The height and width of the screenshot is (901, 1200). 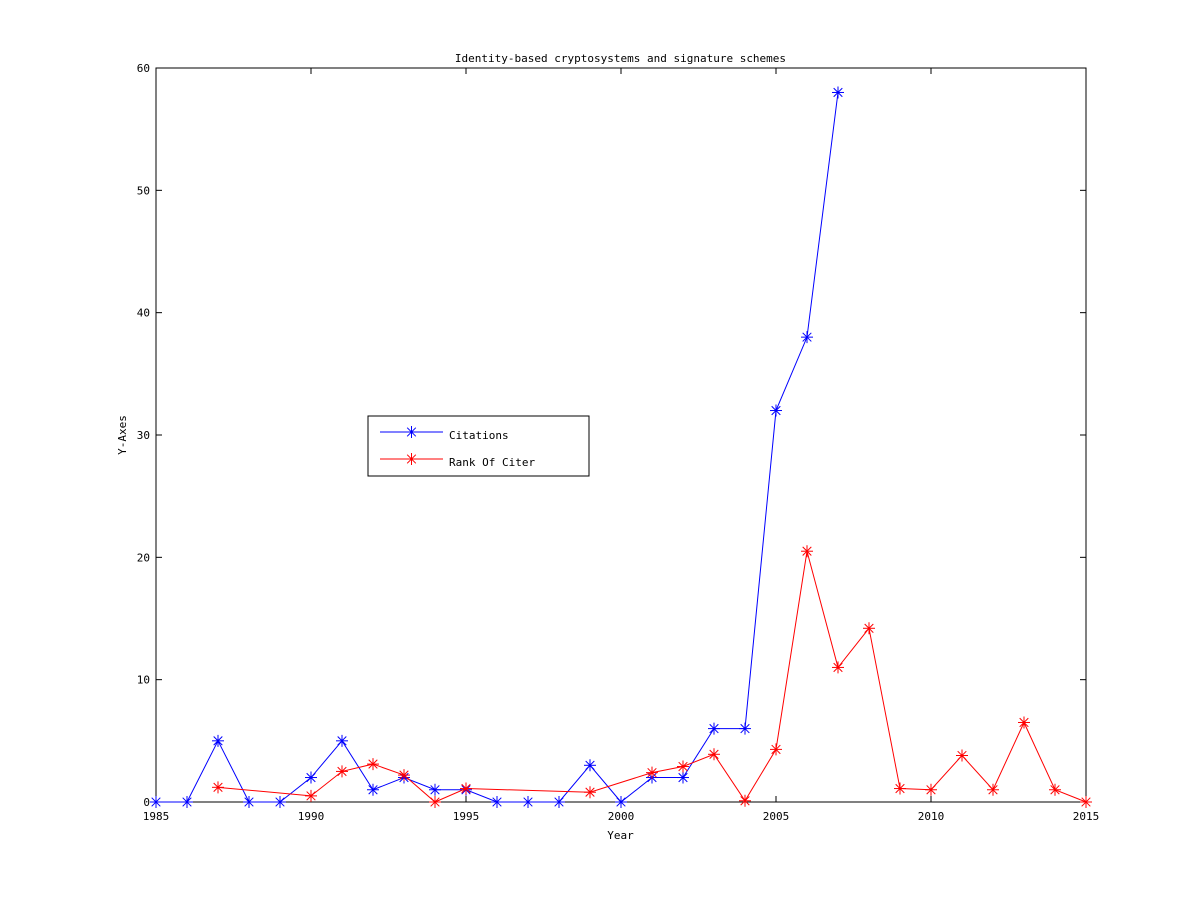 I want to click on point-citations-1991, so click(x=342, y=740).